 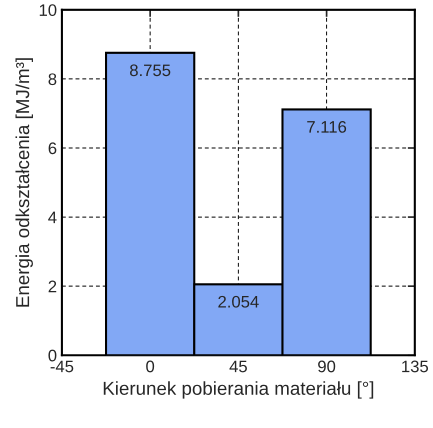 I want to click on y-tick-label: 0, so click(x=52, y=356).